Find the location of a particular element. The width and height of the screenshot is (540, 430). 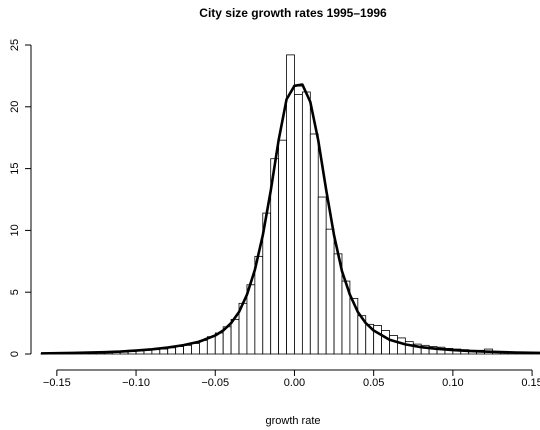

x-tick-label: −0.15 is located at coordinates (57, 383).